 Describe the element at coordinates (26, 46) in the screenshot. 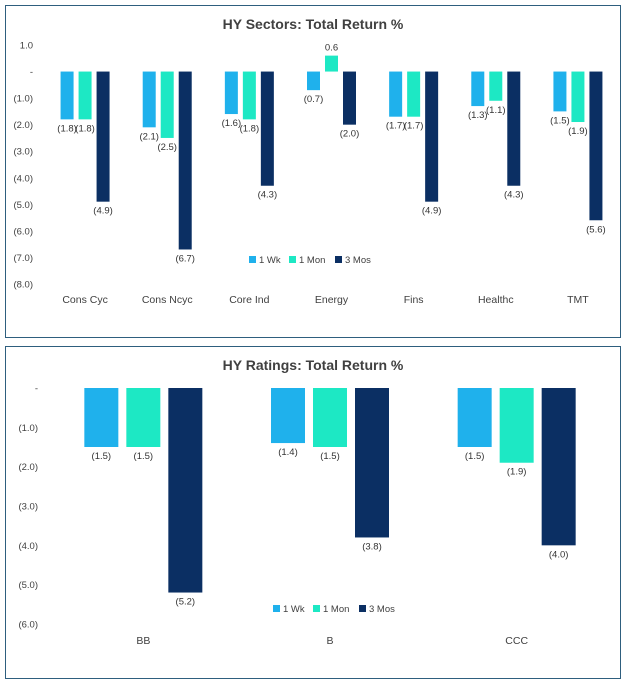

I see `y-tick-label: 1.0` at that location.